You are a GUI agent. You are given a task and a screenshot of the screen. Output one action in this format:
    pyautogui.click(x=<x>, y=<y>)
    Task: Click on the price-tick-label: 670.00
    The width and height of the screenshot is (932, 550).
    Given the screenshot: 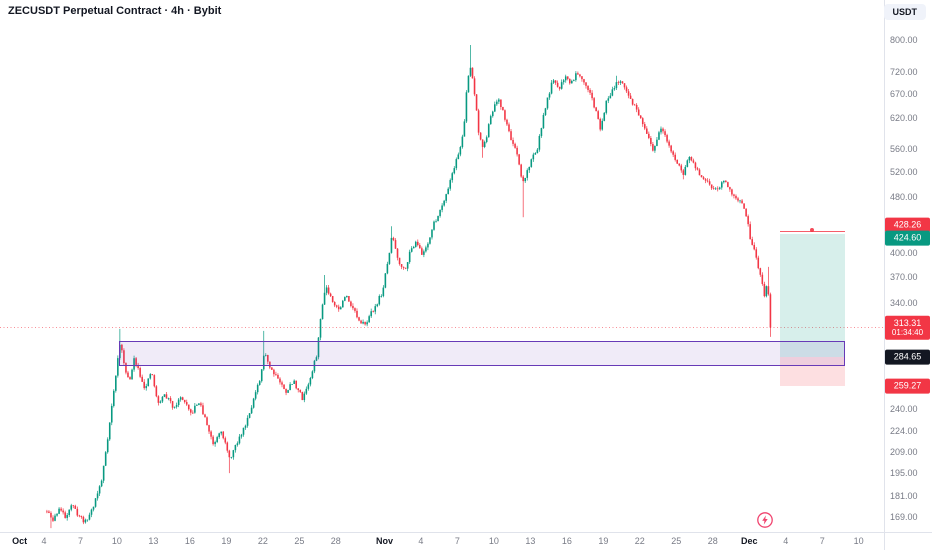 What is the action you would take?
    pyautogui.click(x=904, y=94)
    